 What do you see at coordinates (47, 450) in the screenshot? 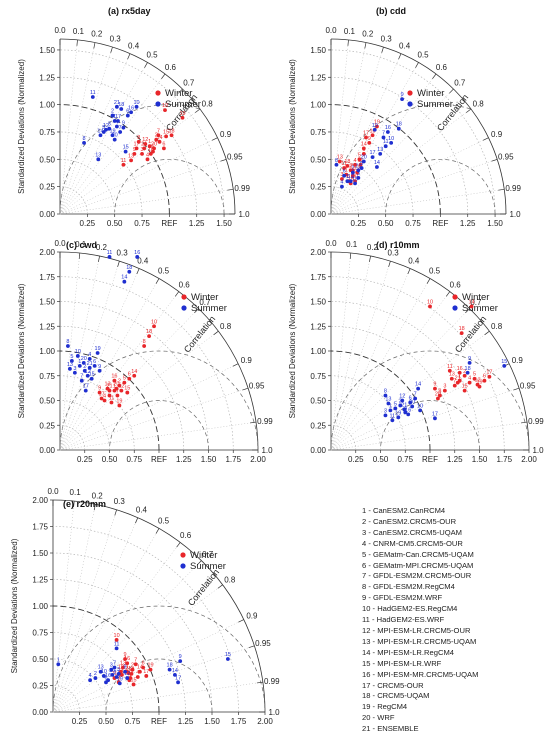
I see `y-tick-label: 0.00` at bounding box center [47, 450].